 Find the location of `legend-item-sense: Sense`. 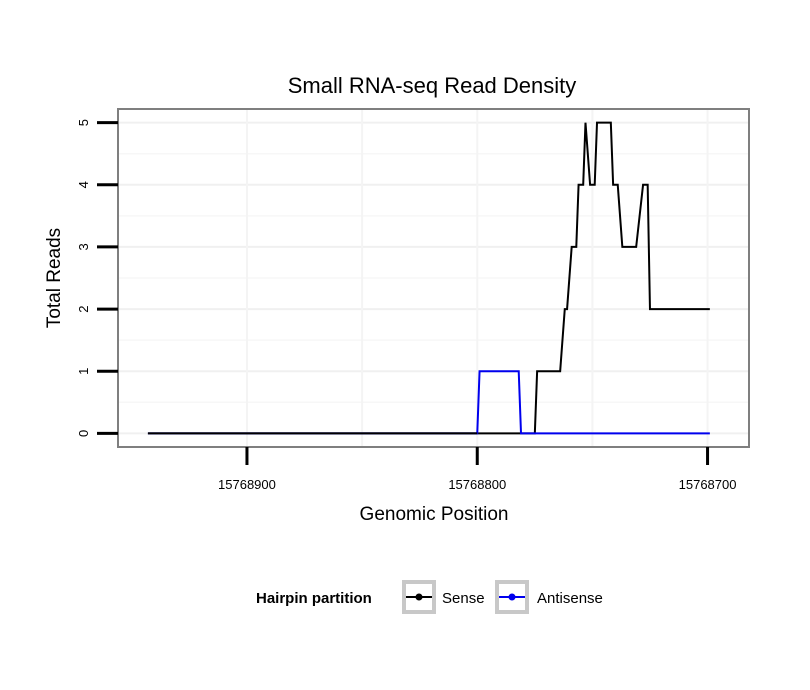

legend-item-sense: Sense is located at coordinates (443, 597).